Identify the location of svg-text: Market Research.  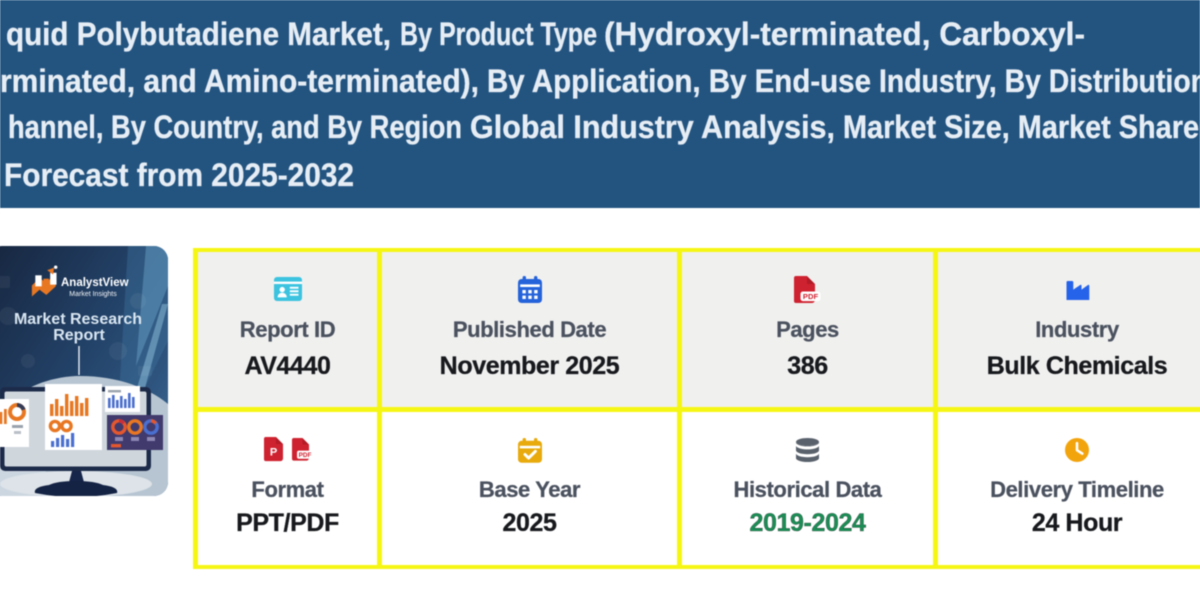
(78, 319).